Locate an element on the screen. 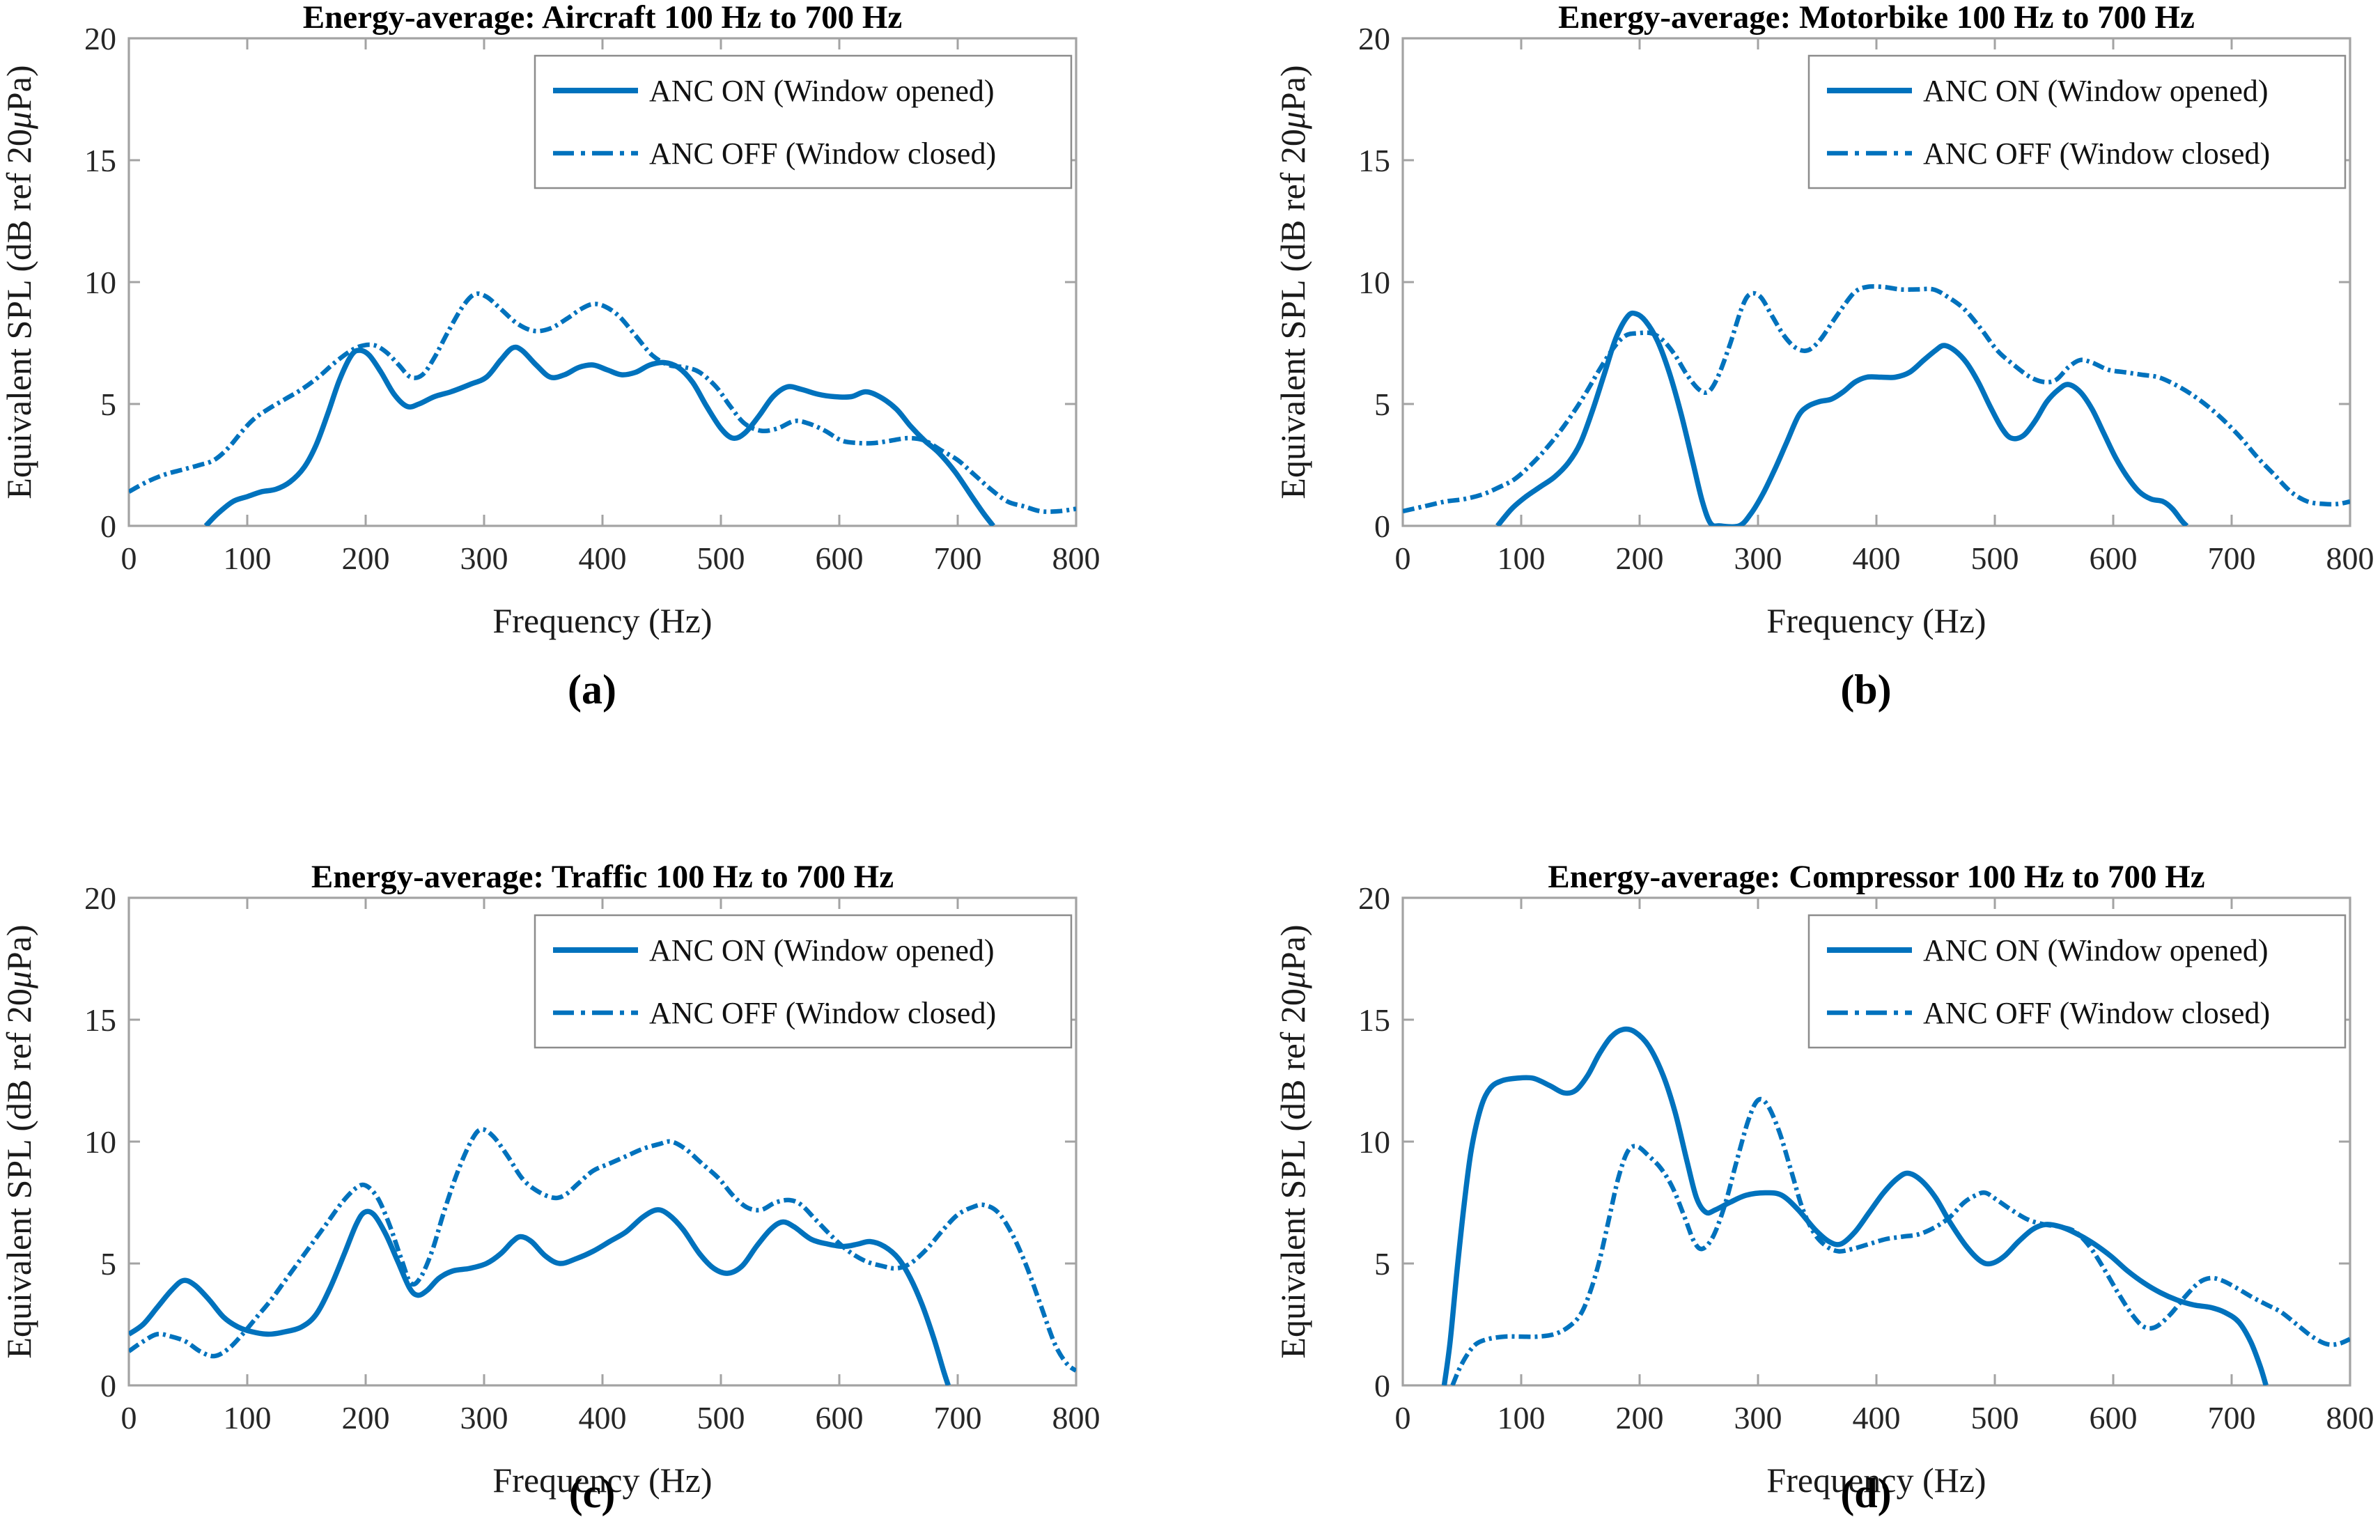  panel-caption-a: (a) is located at coordinates (592, 690).